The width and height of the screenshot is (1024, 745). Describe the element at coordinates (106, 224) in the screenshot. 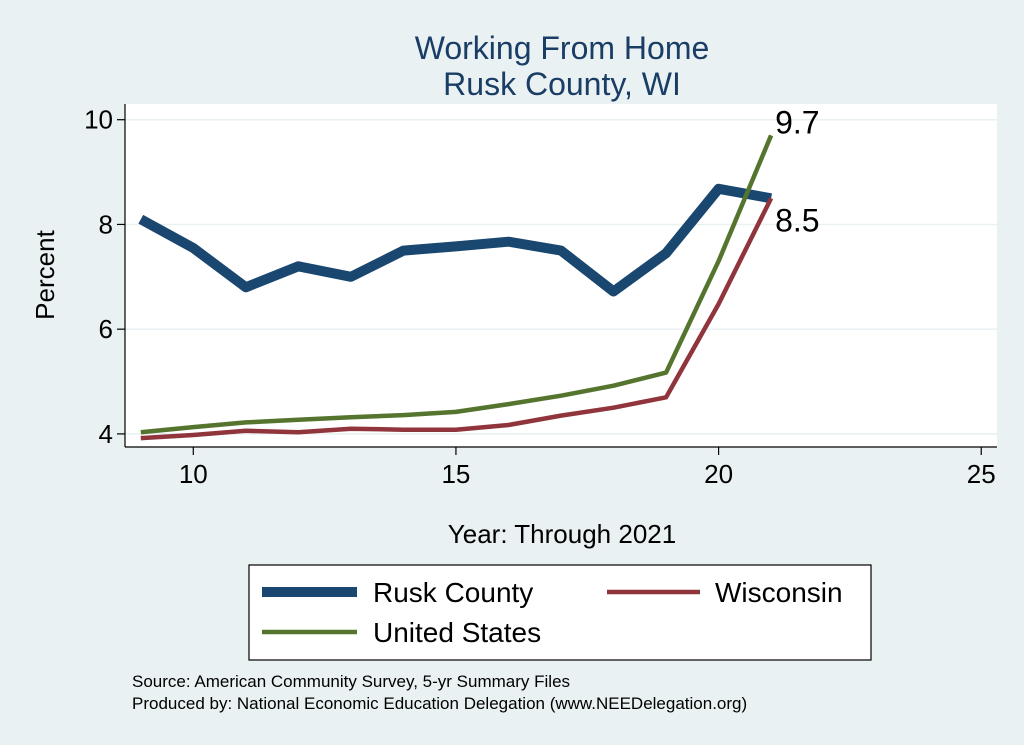

I see `y-tick-label: 8` at that location.